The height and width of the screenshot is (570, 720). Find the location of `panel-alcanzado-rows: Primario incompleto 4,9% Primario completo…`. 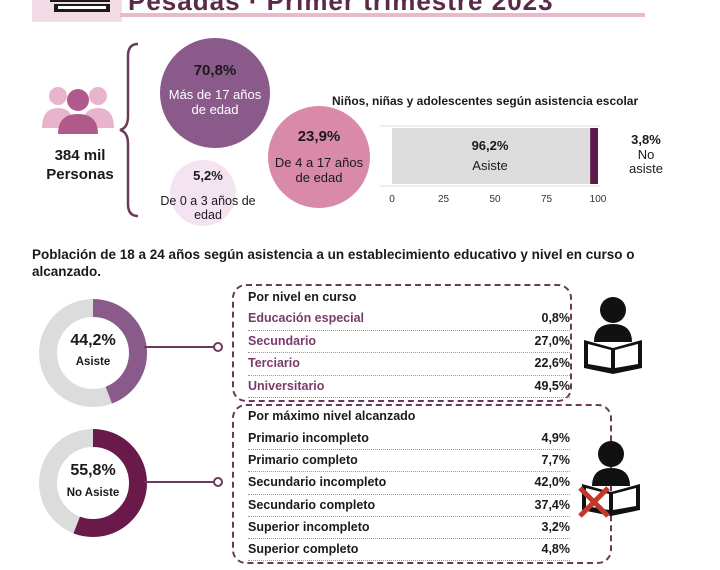

panel-alcanzado-rows: Primario incompleto 4,9% Primario completo… is located at coordinates (409, 495).